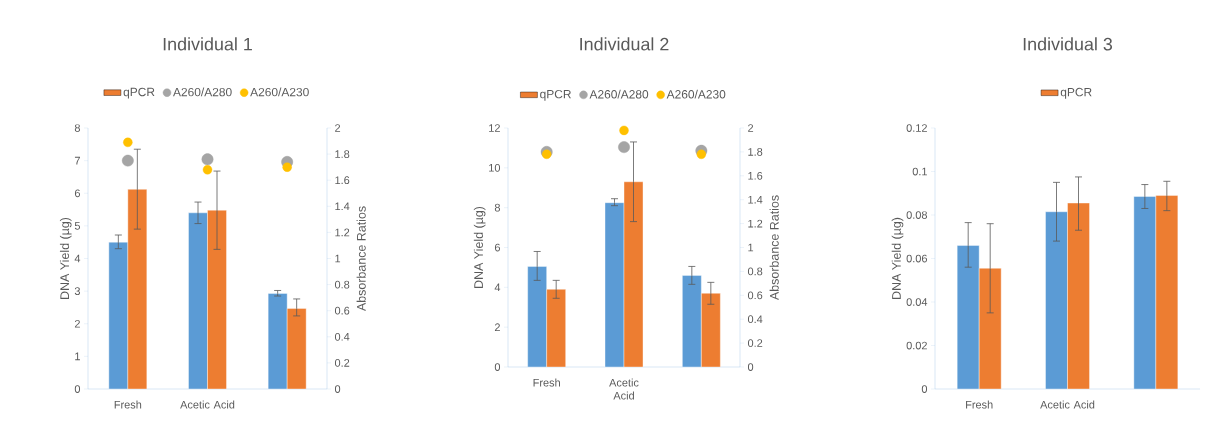  I want to click on y-tick-label: 0.02, so click(916, 345).